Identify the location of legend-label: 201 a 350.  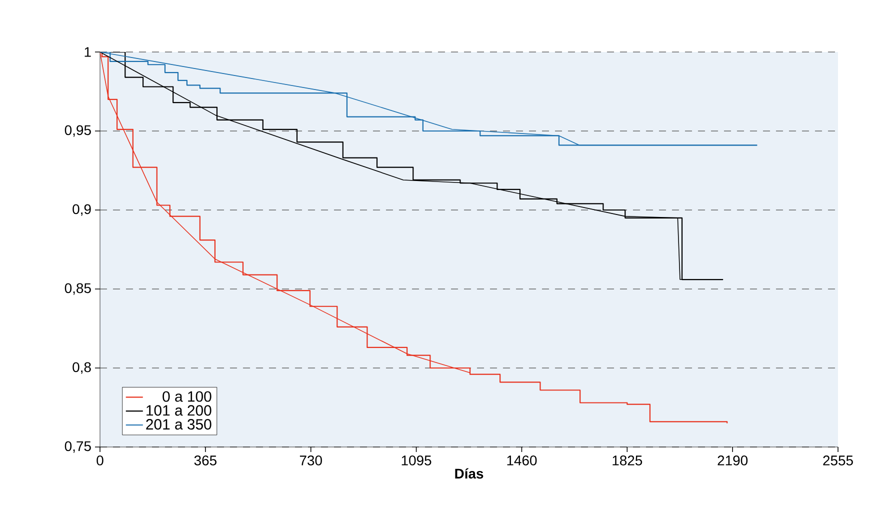
(179, 424).